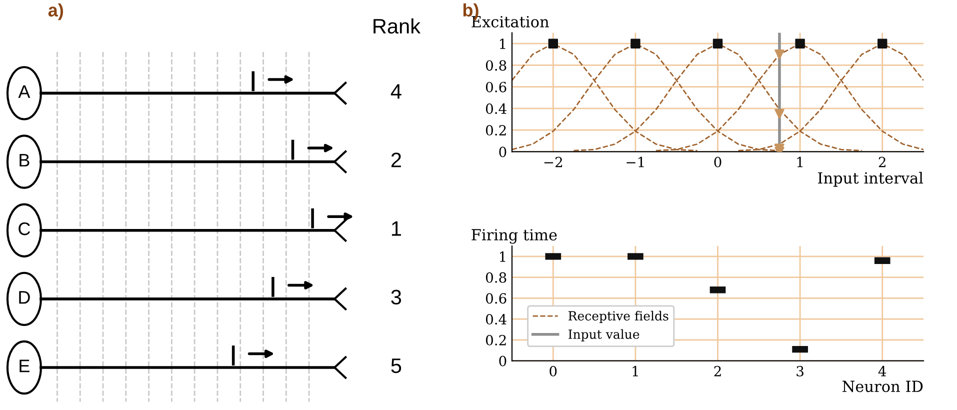 The width and height of the screenshot is (957, 410). Describe the element at coordinates (635, 162) in the screenshot. I see `x-tick-label: −1` at that location.